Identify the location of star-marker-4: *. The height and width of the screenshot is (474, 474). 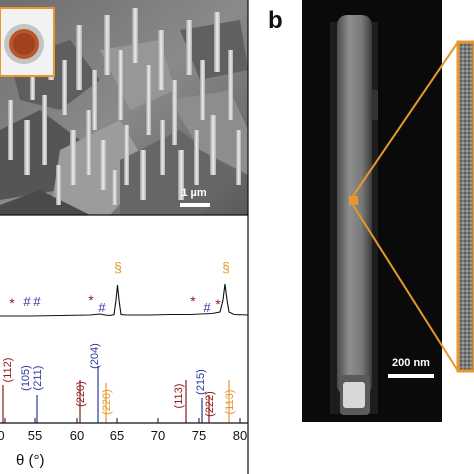
(218, 304).